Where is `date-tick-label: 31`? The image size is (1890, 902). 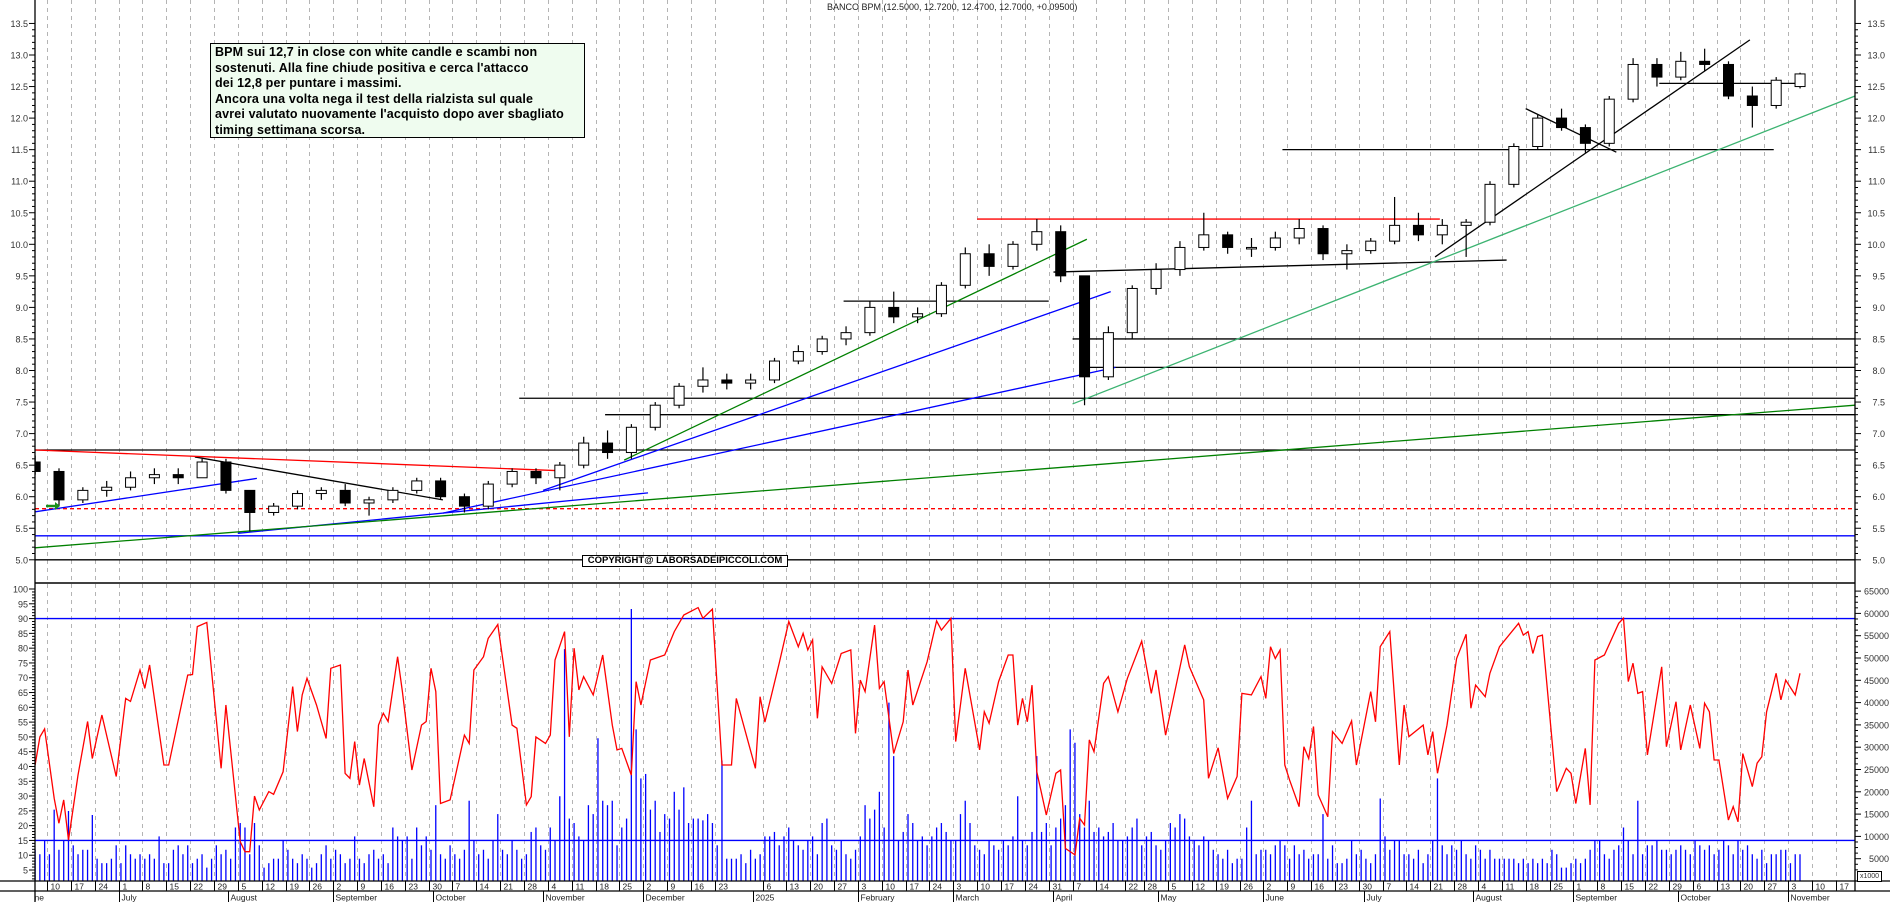 date-tick-label: 31 is located at coordinates (1058, 887).